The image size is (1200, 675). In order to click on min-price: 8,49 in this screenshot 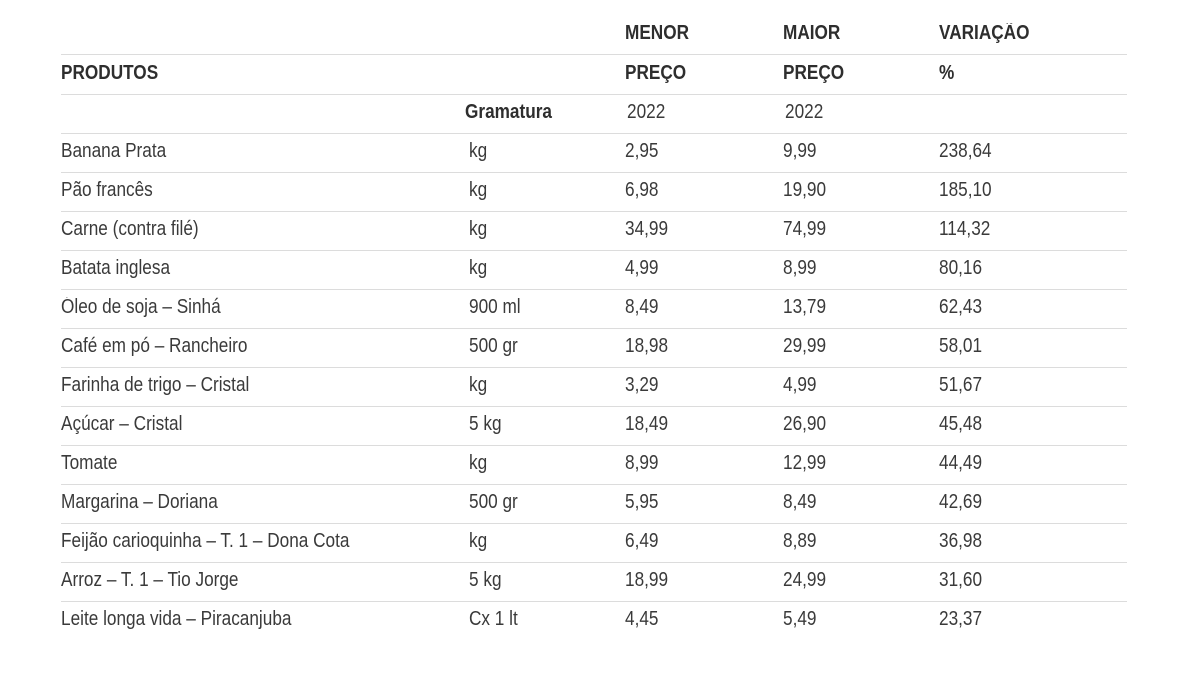, I will do `click(642, 307)`.